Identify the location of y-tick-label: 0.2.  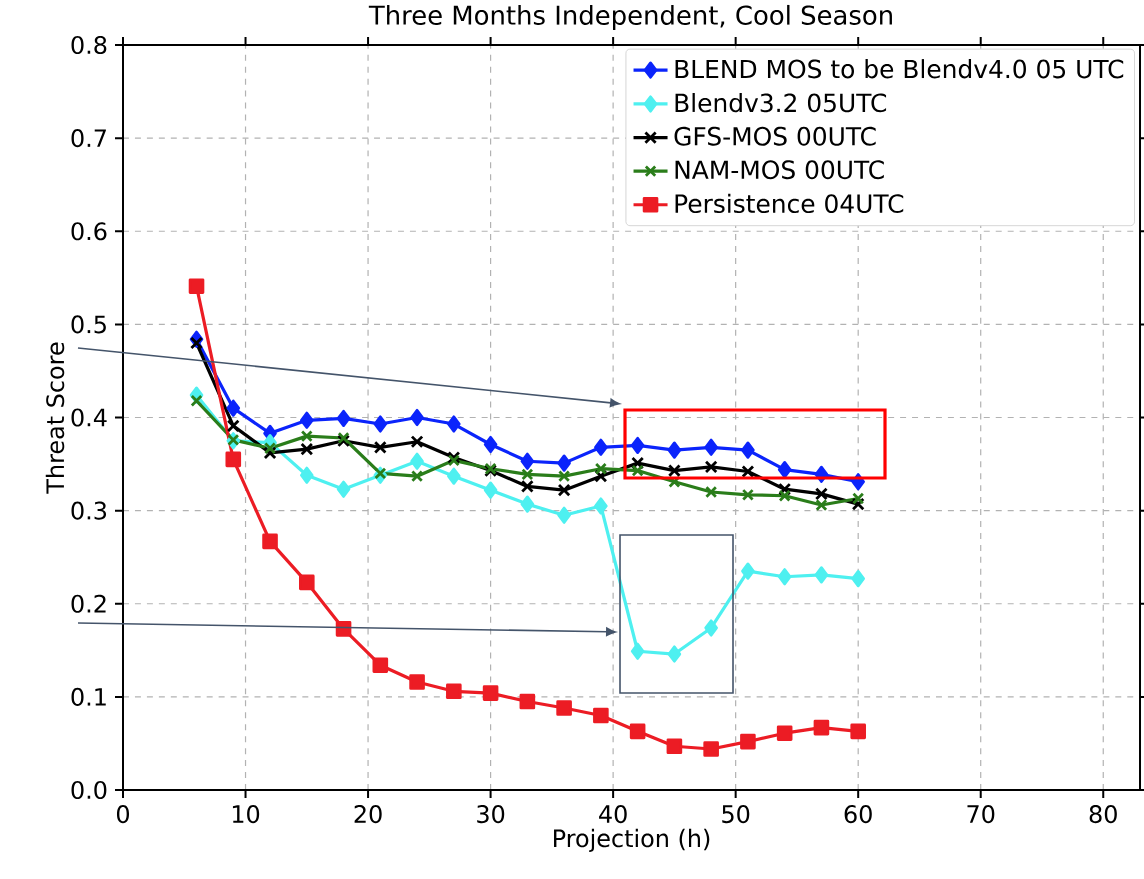
(88, 603).